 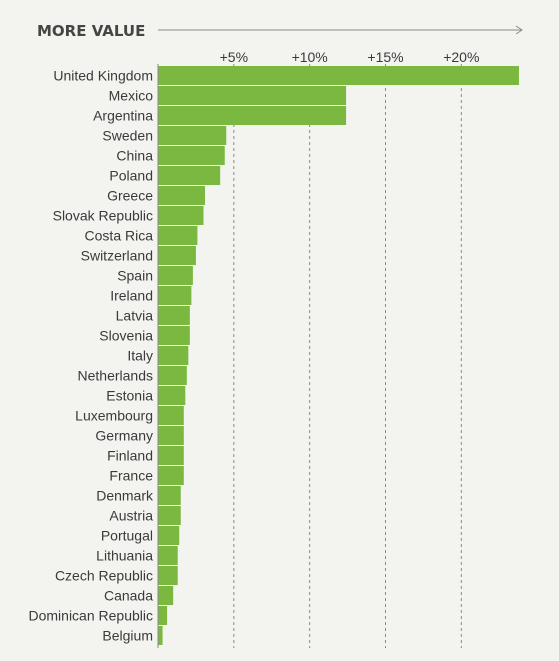 What do you see at coordinates (234, 57) in the screenshot?
I see `x-tick-label: +5%` at bounding box center [234, 57].